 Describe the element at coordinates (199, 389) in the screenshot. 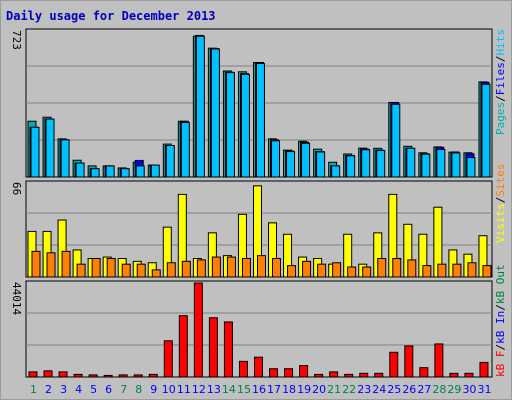

I see `day-label-12: 12` at that location.